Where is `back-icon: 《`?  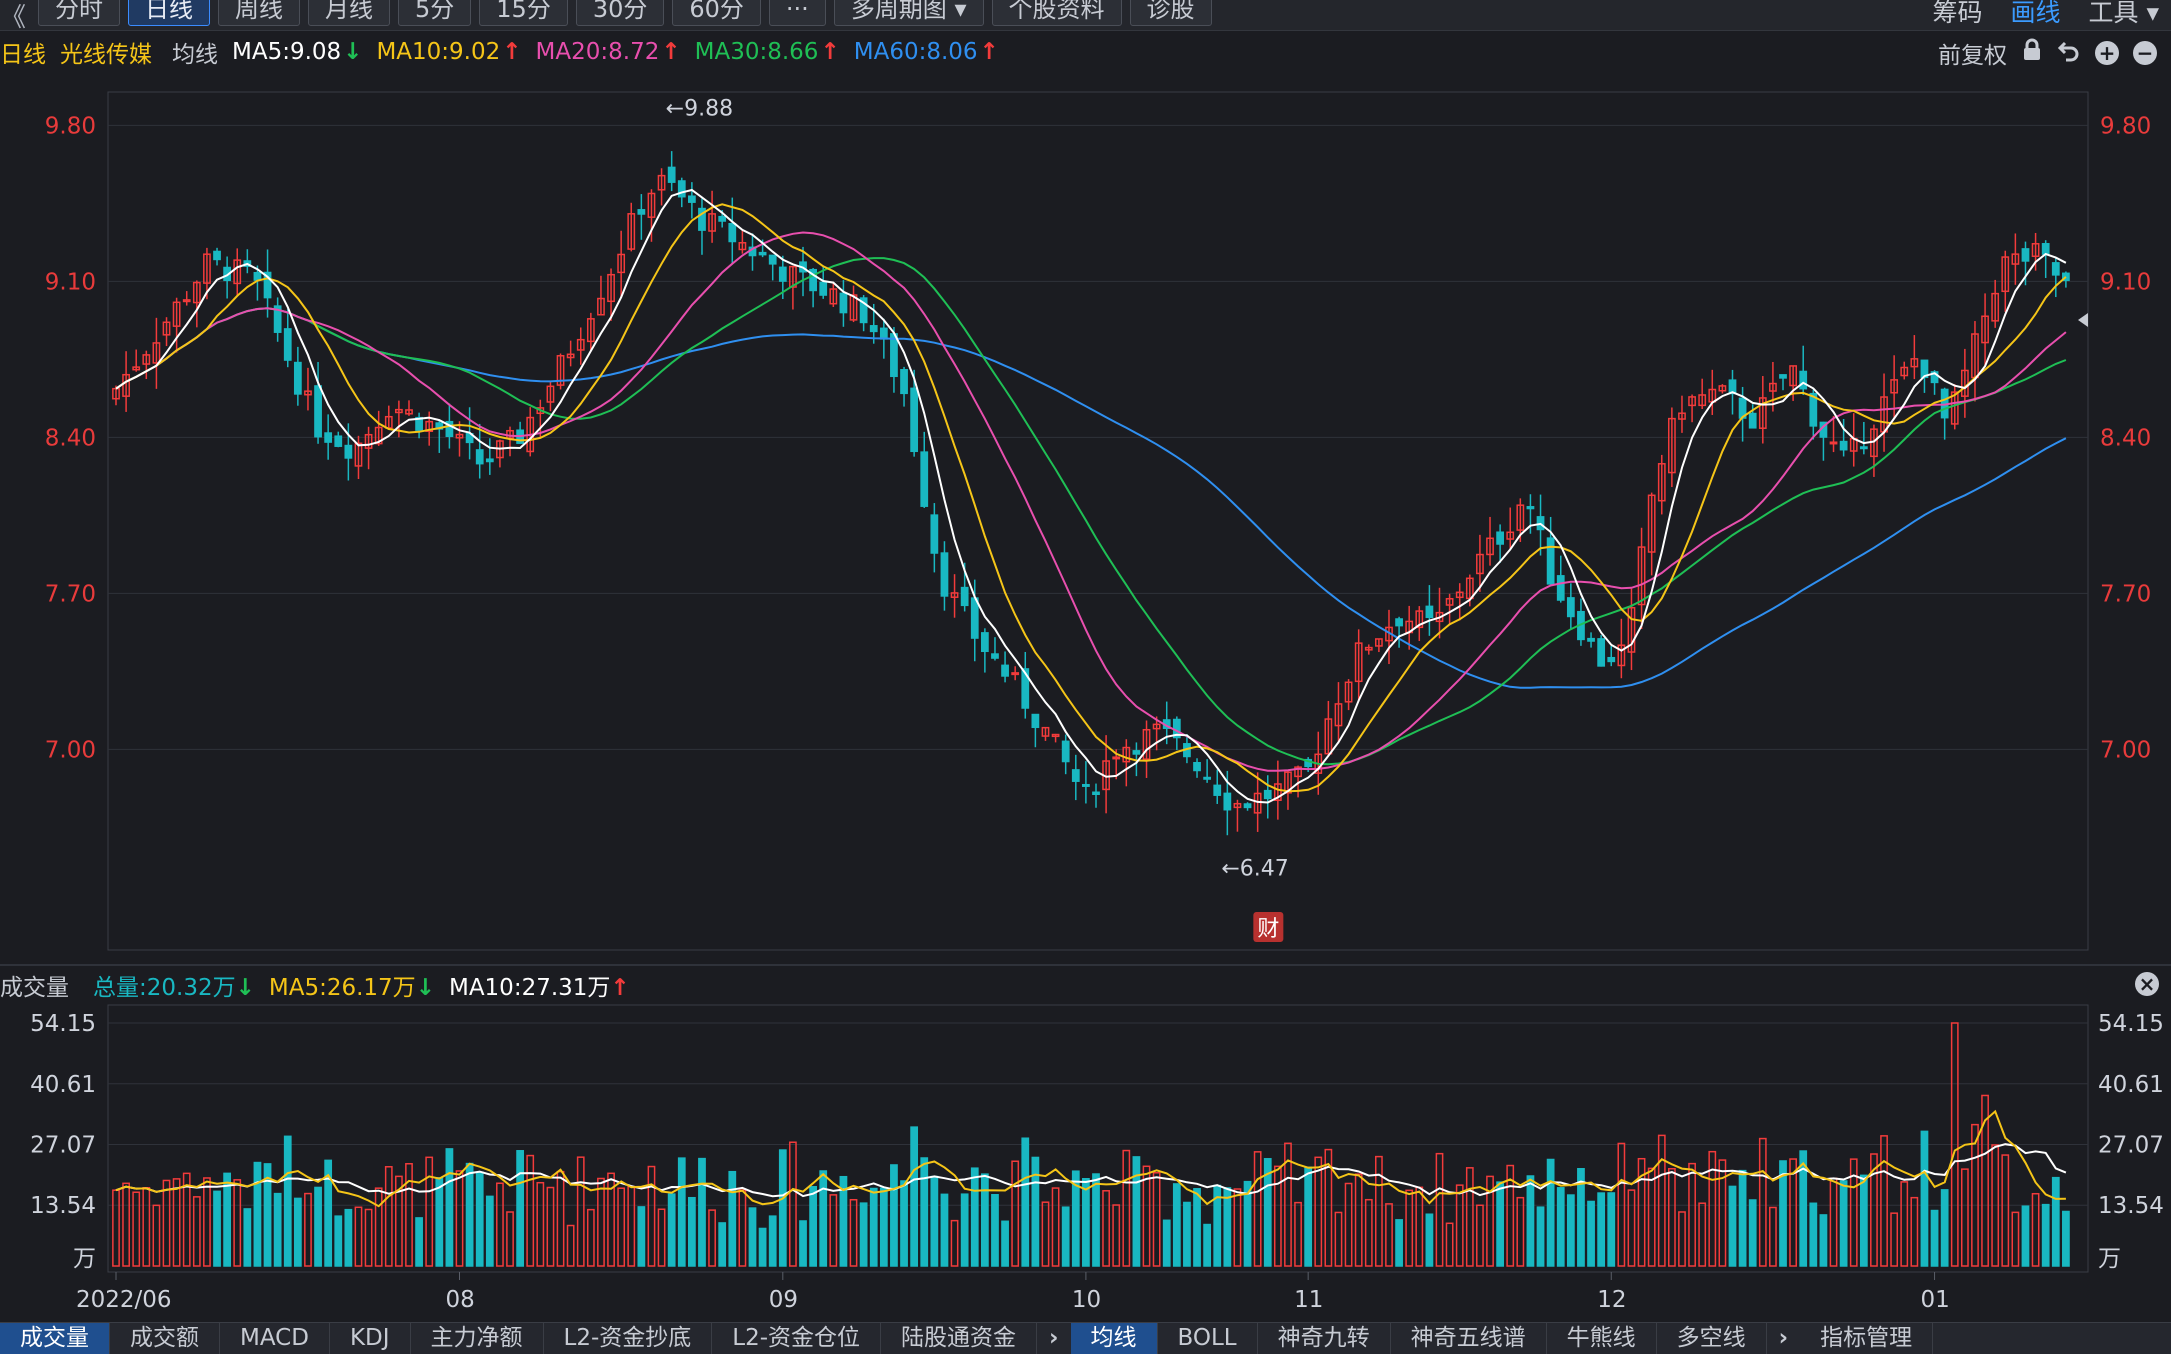 back-icon: 《 is located at coordinates (13, 18).